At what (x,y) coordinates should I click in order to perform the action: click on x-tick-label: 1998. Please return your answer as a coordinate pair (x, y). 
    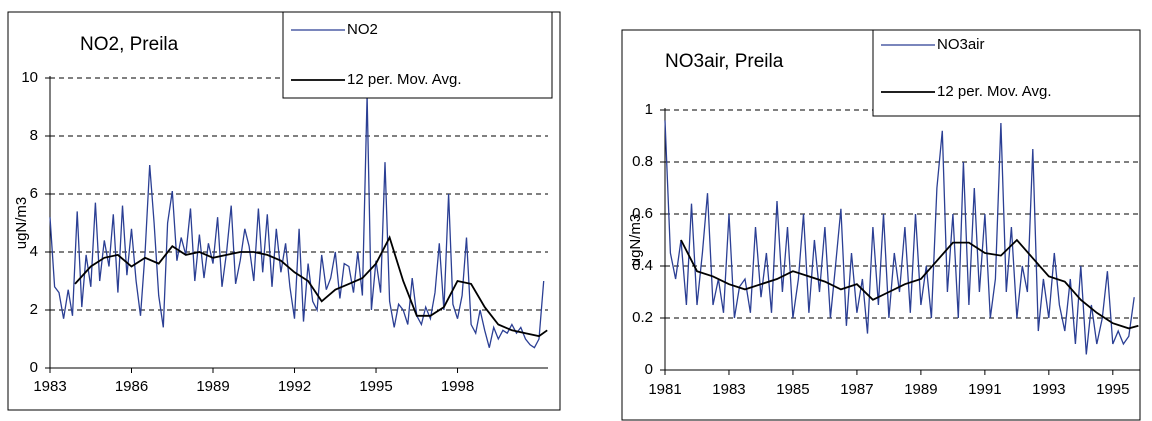
    Looking at the image, I should click on (457, 386).